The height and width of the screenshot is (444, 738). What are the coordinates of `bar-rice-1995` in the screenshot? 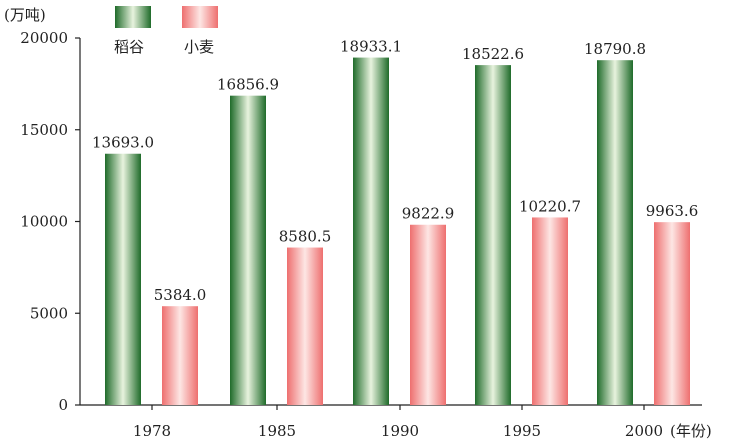 It's located at (493, 235).